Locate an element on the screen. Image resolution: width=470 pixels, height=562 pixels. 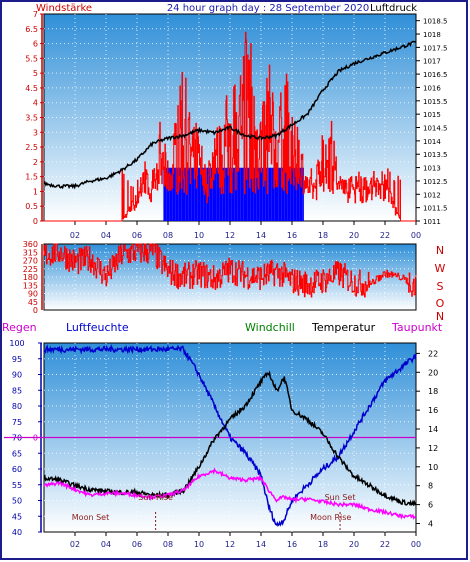
hour-tick-label: 14 is located at coordinates (261, 235).